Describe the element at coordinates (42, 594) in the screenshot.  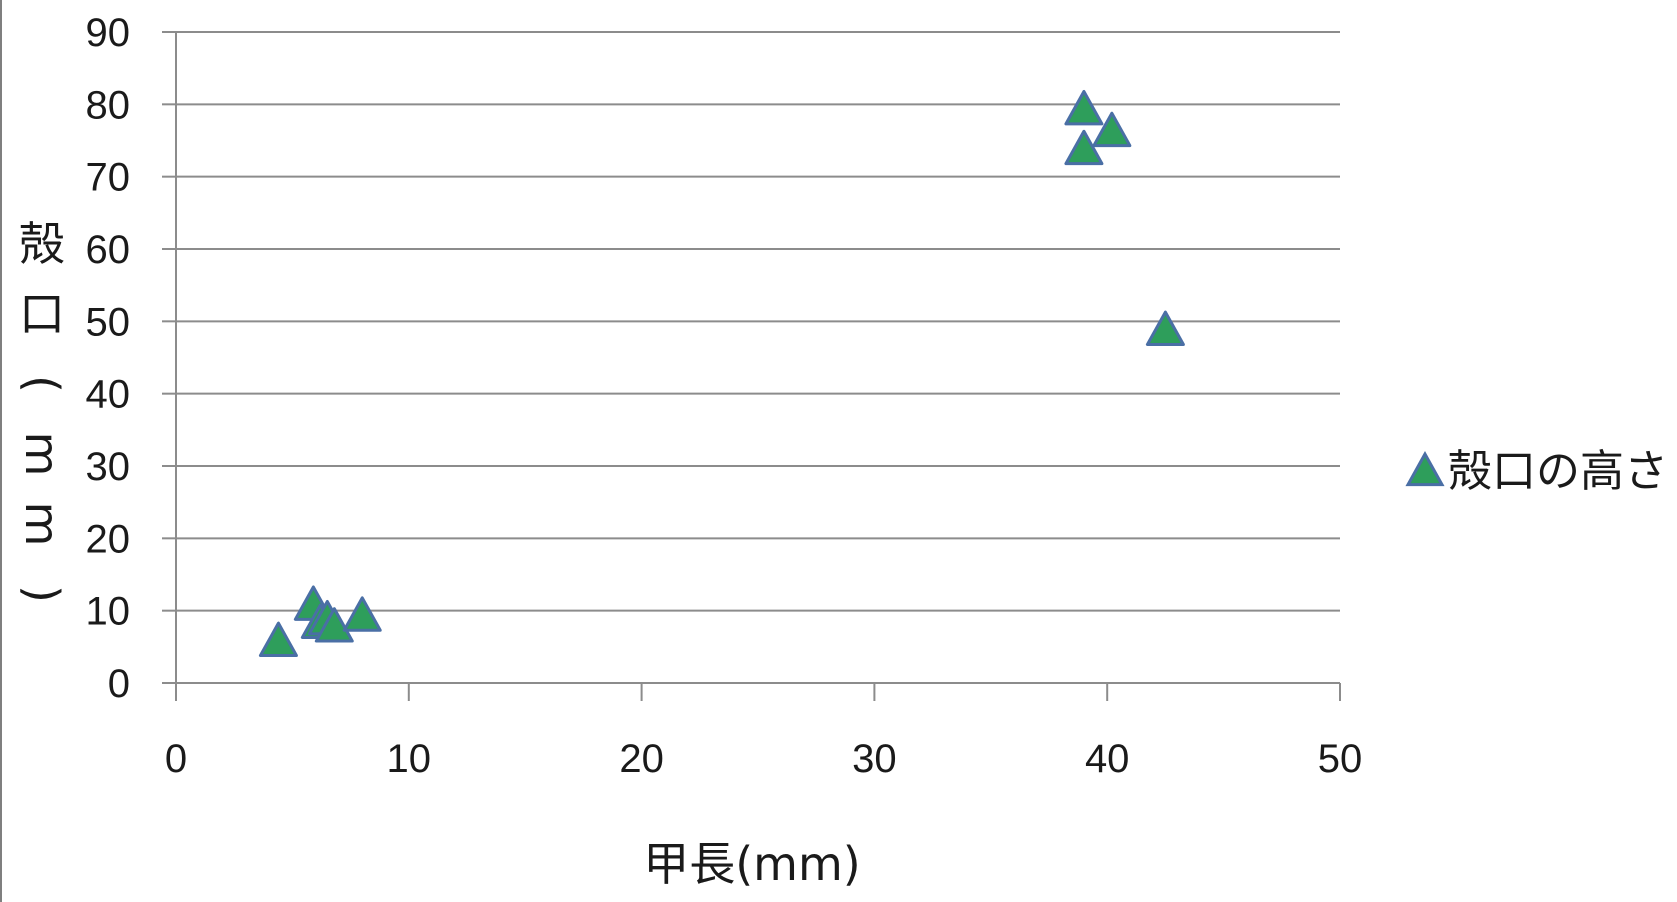
I see `y-axis-title-char: )` at that location.